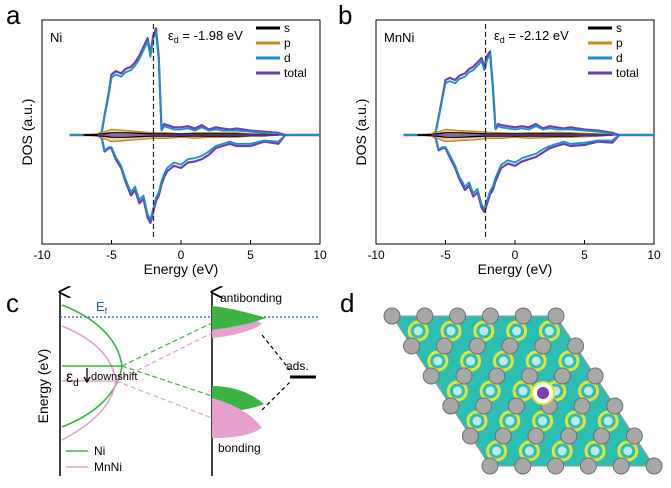 The width and height of the screenshot is (671, 488). Describe the element at coordinates (239, 318) in the screenshot. I see `antibonding-ni-state` at that location.